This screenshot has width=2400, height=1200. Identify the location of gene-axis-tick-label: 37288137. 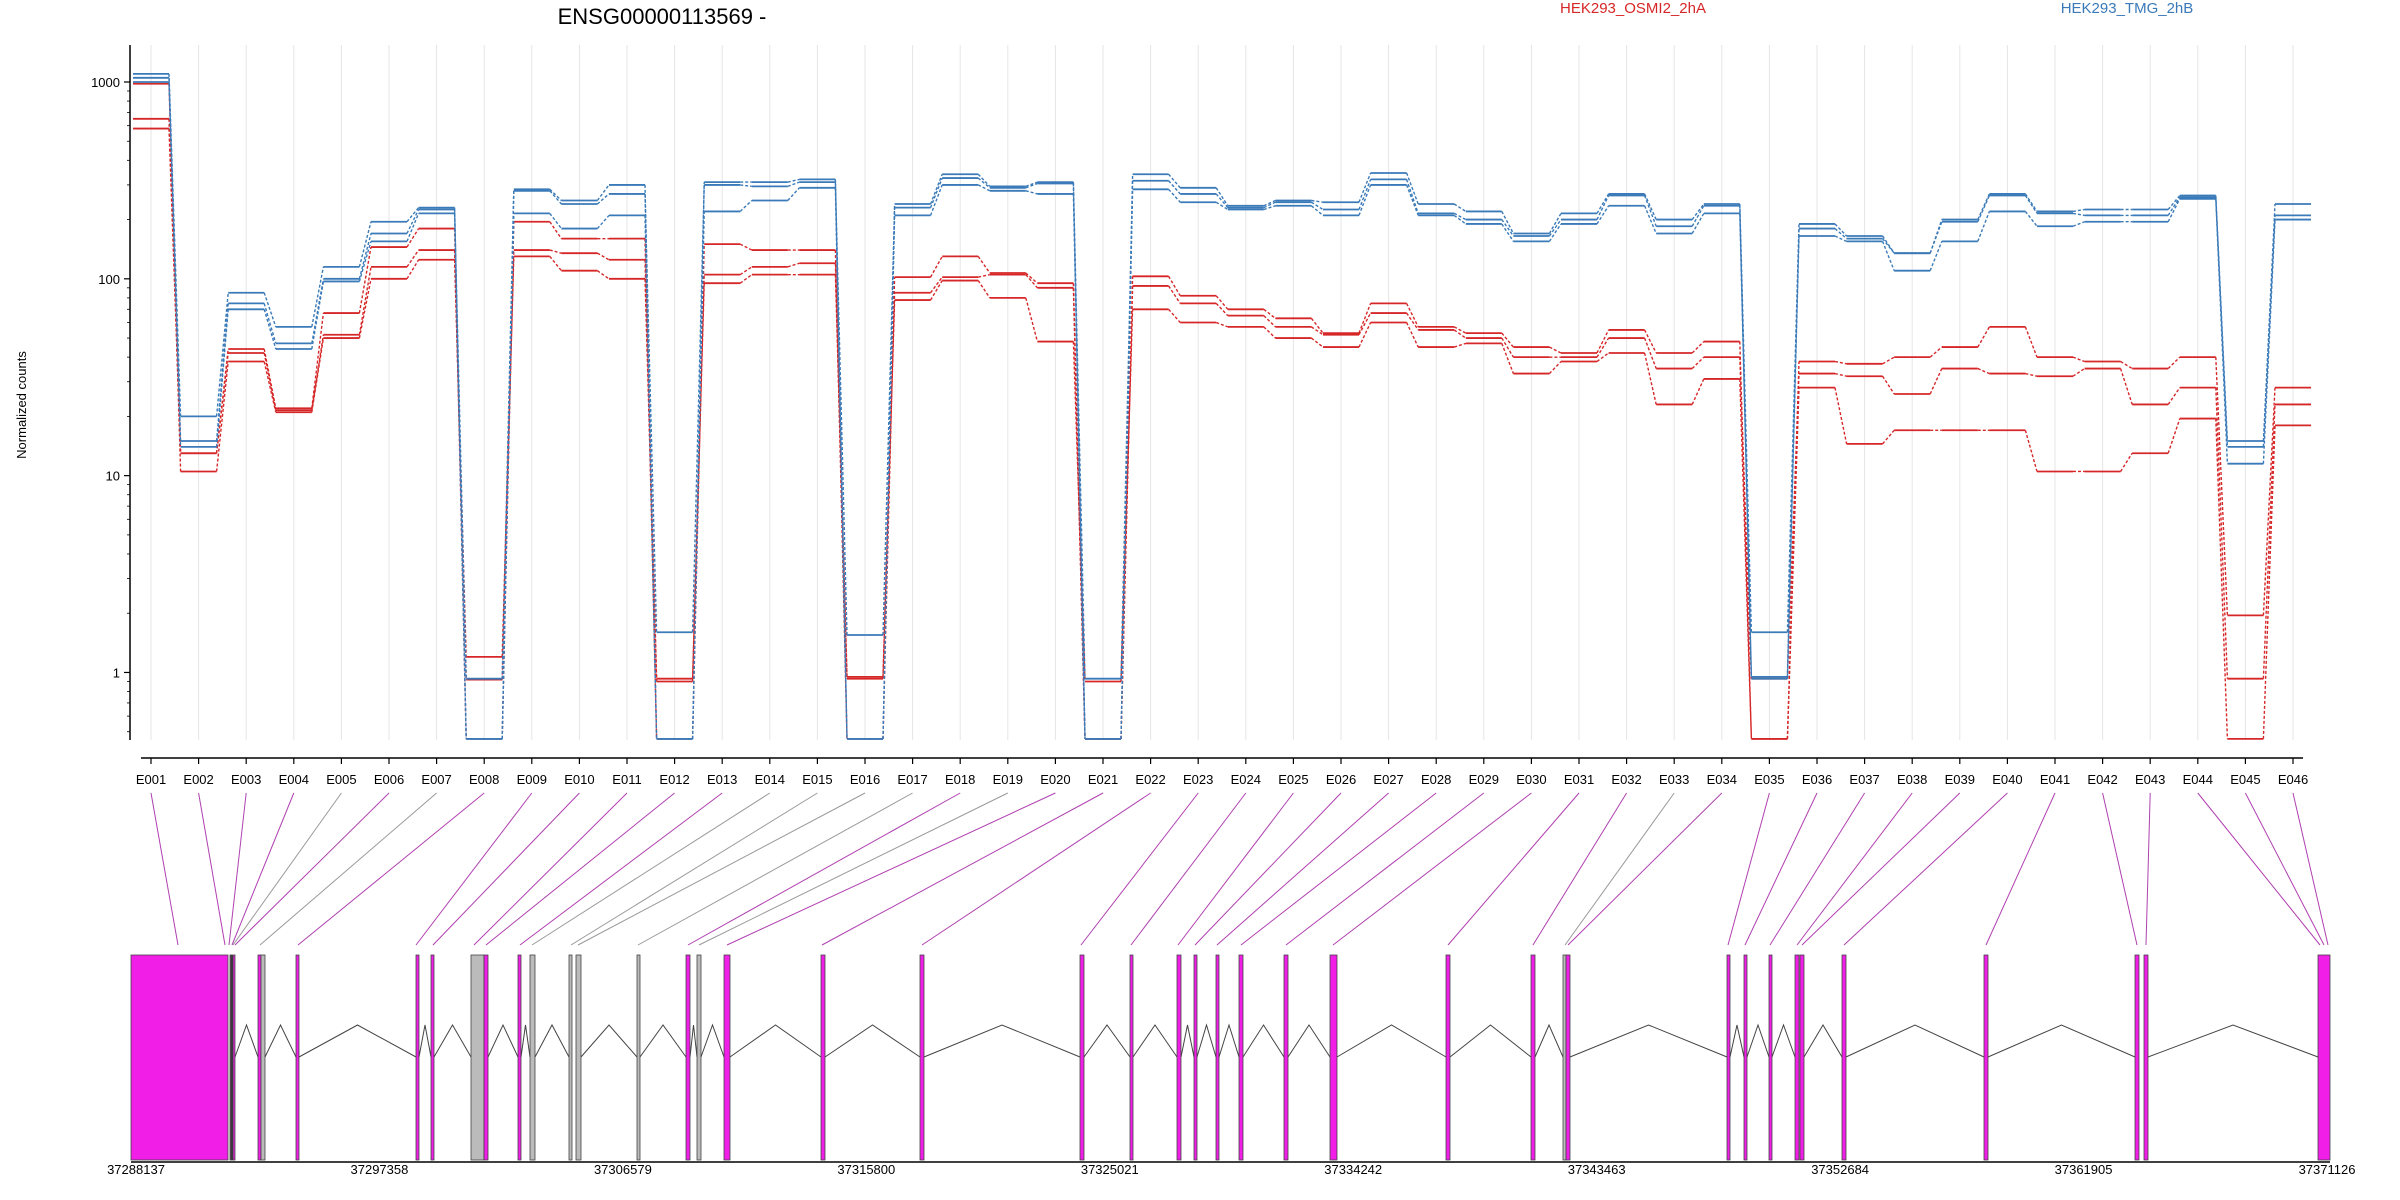
(136, 1169).